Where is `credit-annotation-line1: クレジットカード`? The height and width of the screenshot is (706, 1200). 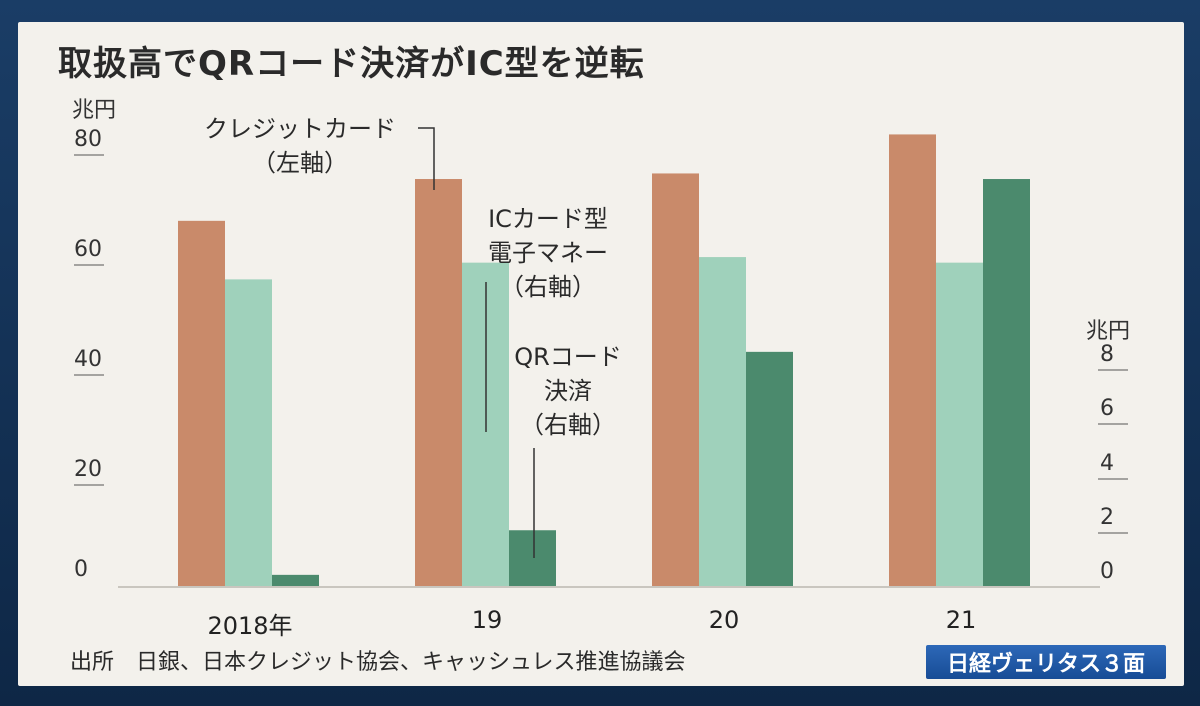 credit-annotation-line1: クレジットカード is located at coordinates (300, 129).